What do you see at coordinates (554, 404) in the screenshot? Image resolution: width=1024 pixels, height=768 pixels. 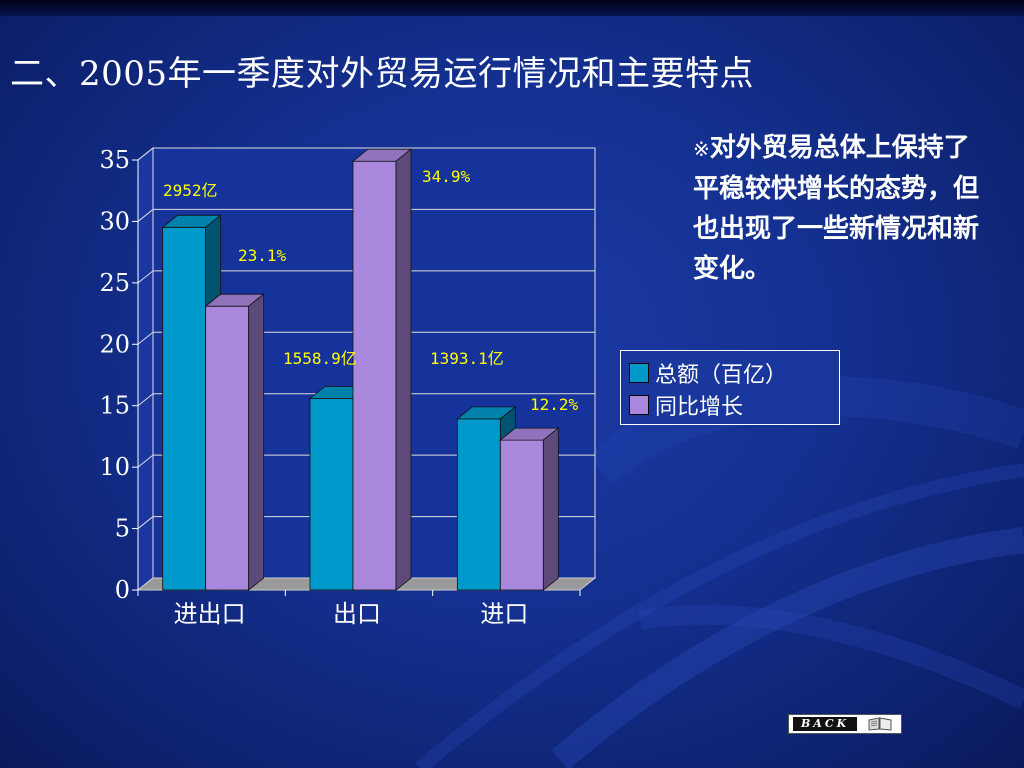 I see `data-label: 12.2%` at bounding box center [554, 404].